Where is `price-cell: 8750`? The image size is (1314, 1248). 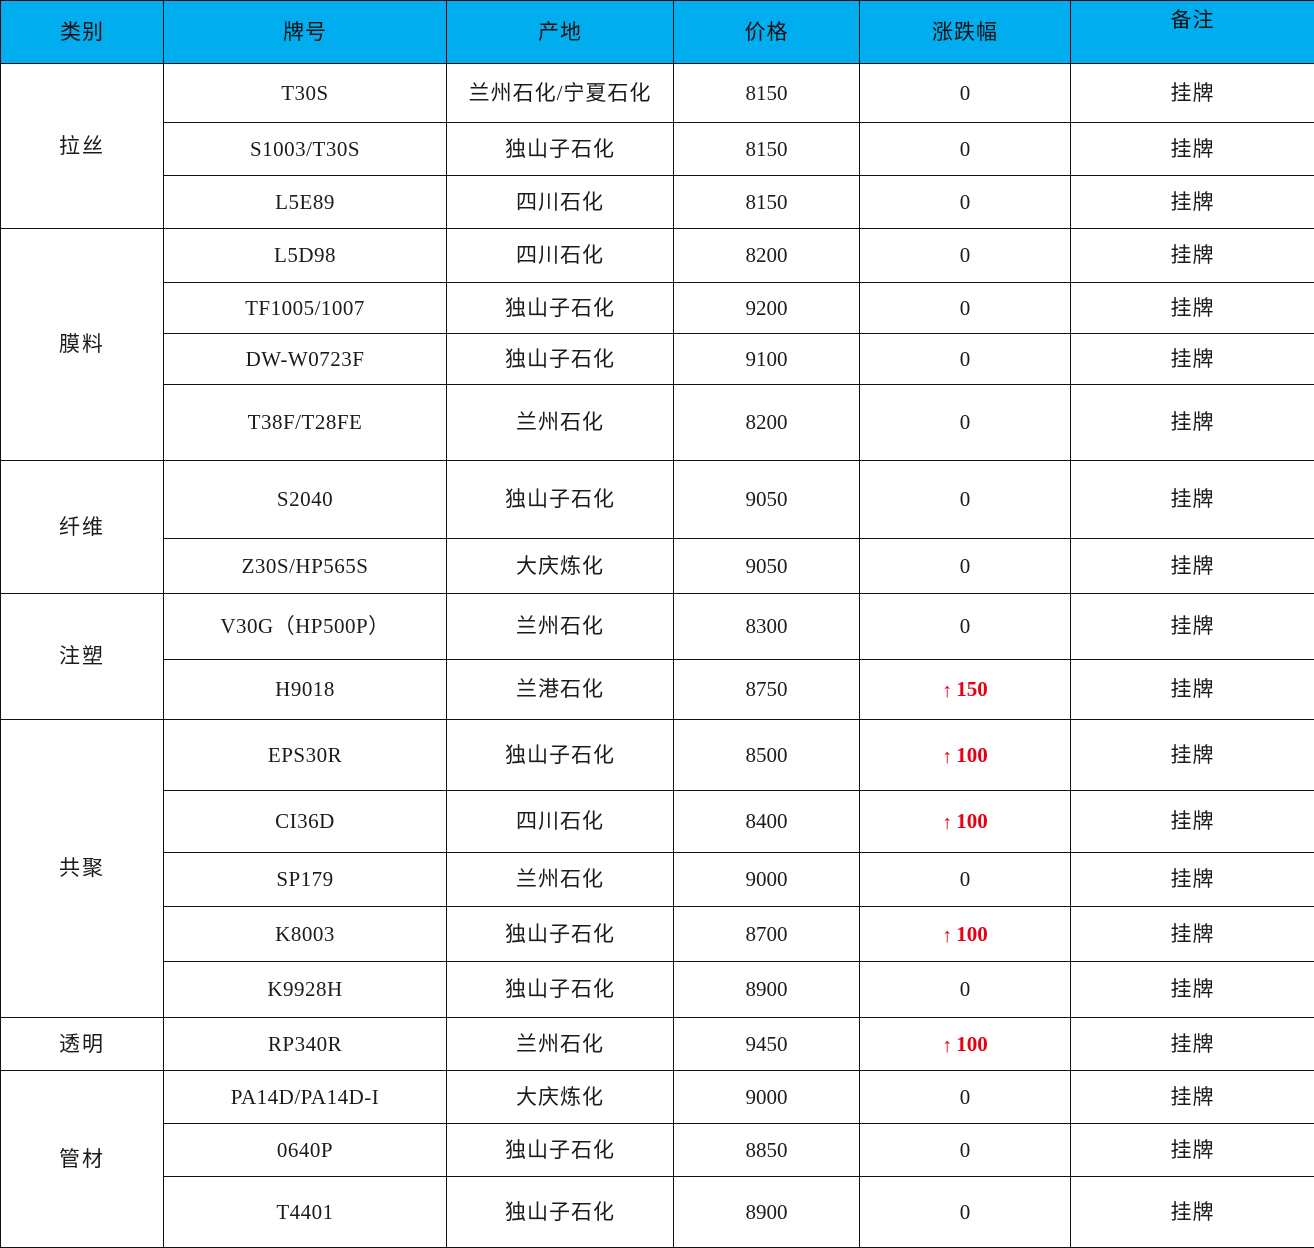 price-cell: 8750 is located at coordinates (766, 689).